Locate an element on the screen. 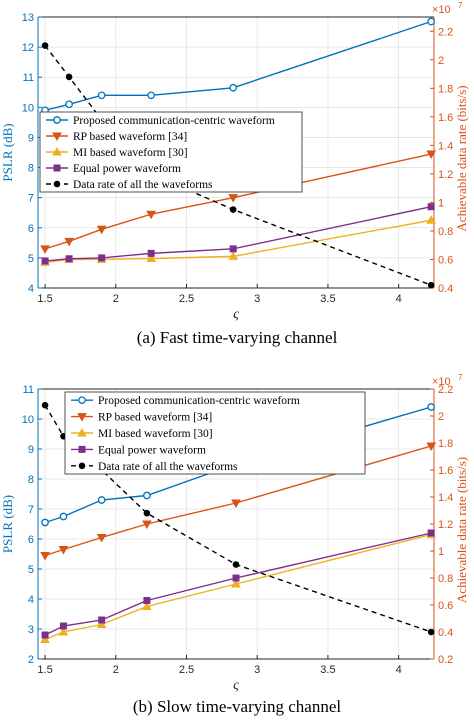 This screenshot has width=474, height=720. y-tick-label: 6 is located at coordinates (31, 229).